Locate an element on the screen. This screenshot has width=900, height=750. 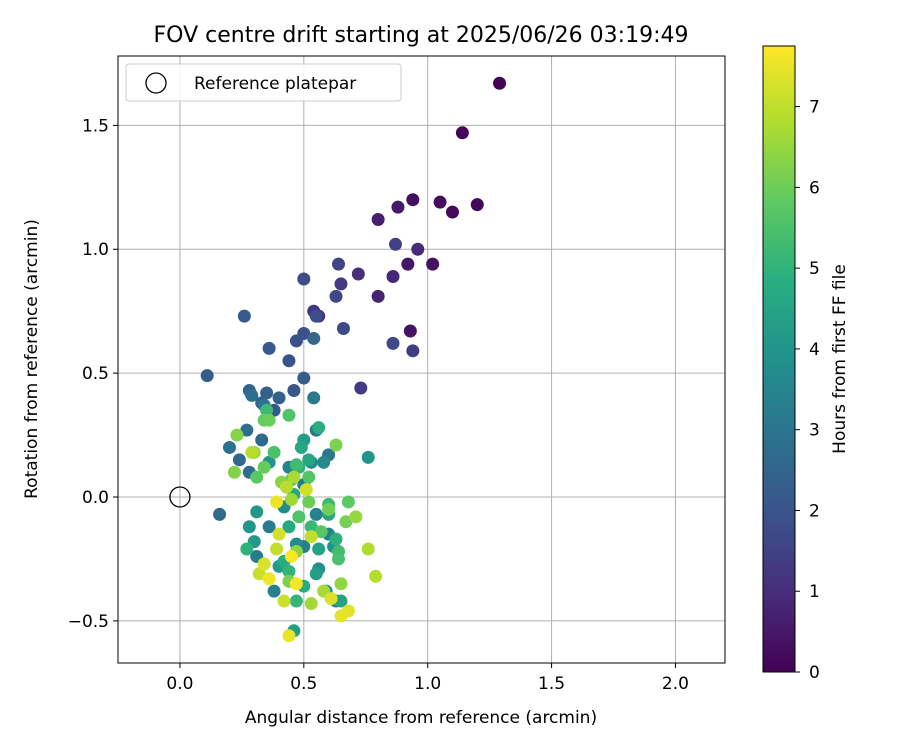
y-axis-ticks: −0.5 0.0 0.5 1.0 1.5 is located at coordinates (93, 374).